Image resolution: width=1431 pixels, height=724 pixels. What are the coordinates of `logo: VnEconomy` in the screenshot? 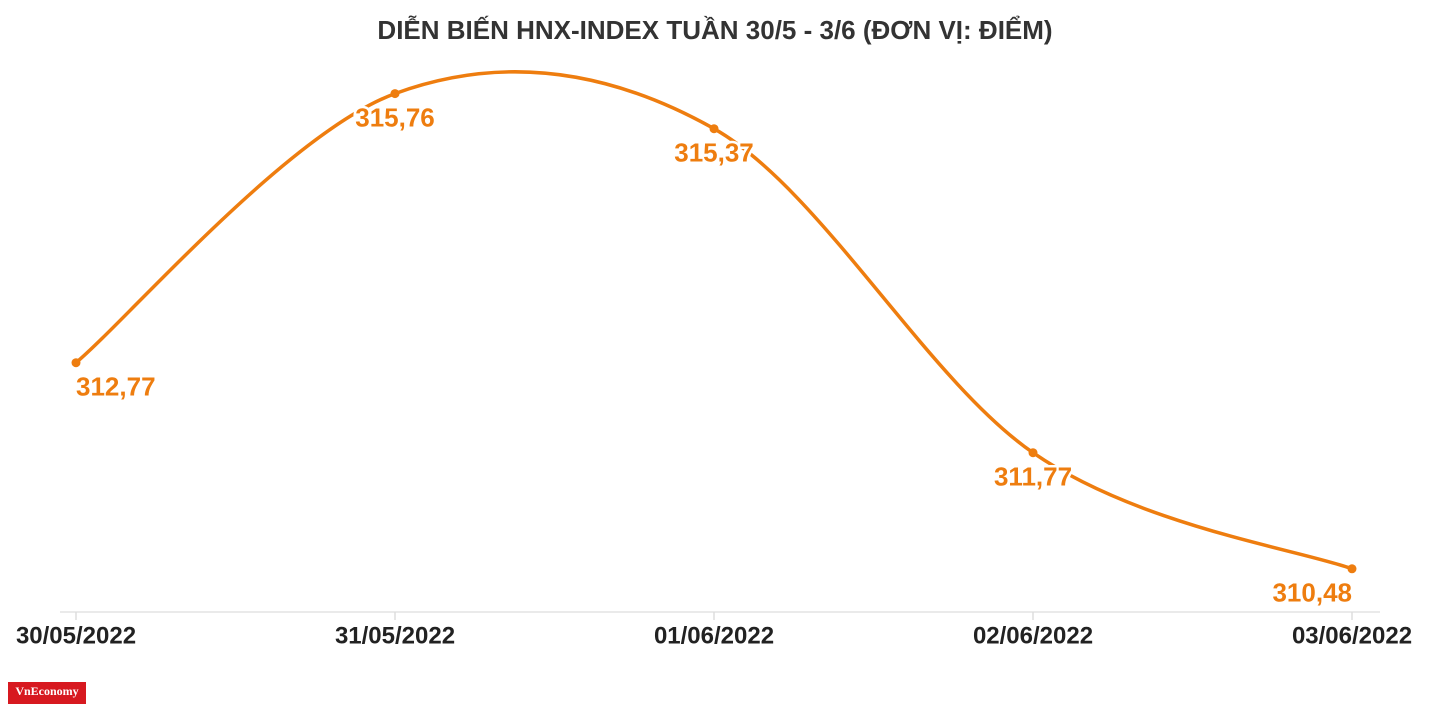 It's located at (46, 691).